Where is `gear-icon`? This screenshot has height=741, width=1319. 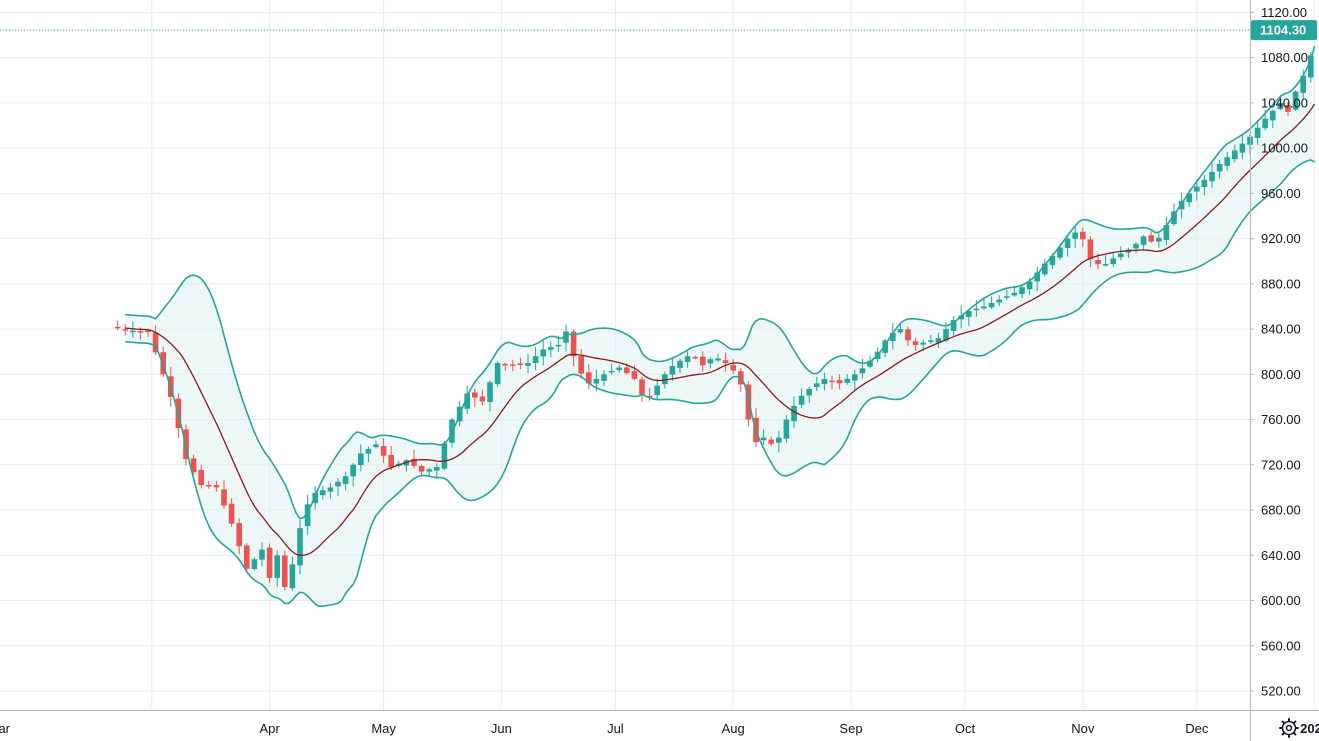
gear-icon is located at coordinates (1289, 728).